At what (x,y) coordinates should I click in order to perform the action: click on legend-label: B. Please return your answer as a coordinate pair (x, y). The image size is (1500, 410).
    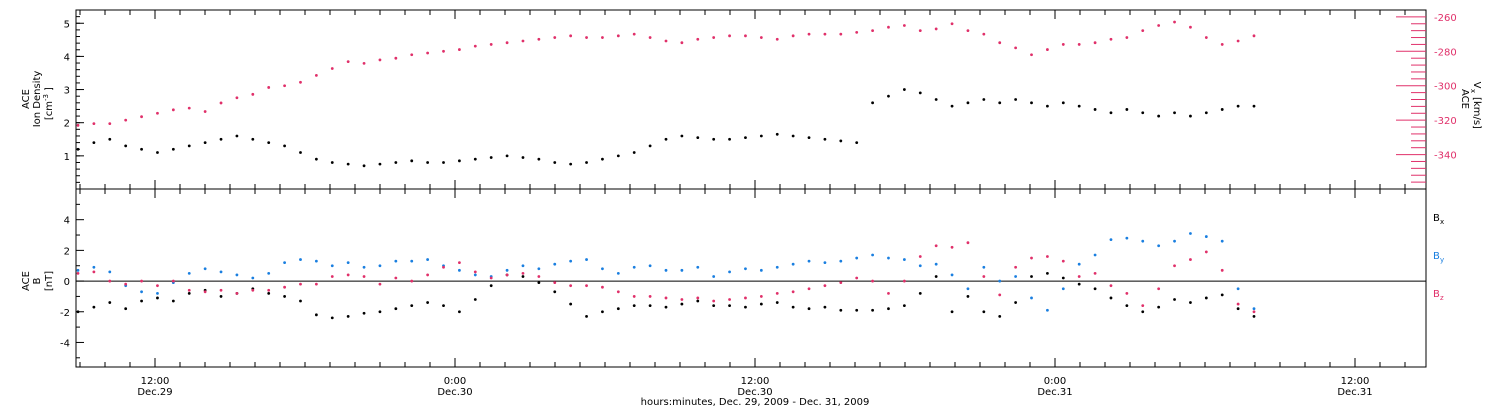
    Looking at the image, I should click on (1436, 256).